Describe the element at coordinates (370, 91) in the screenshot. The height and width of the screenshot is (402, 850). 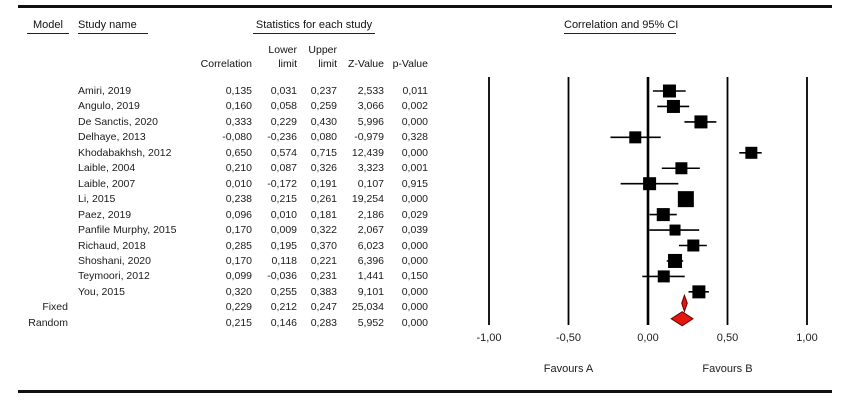
I see `cell-z-value: 2,533` at that location.